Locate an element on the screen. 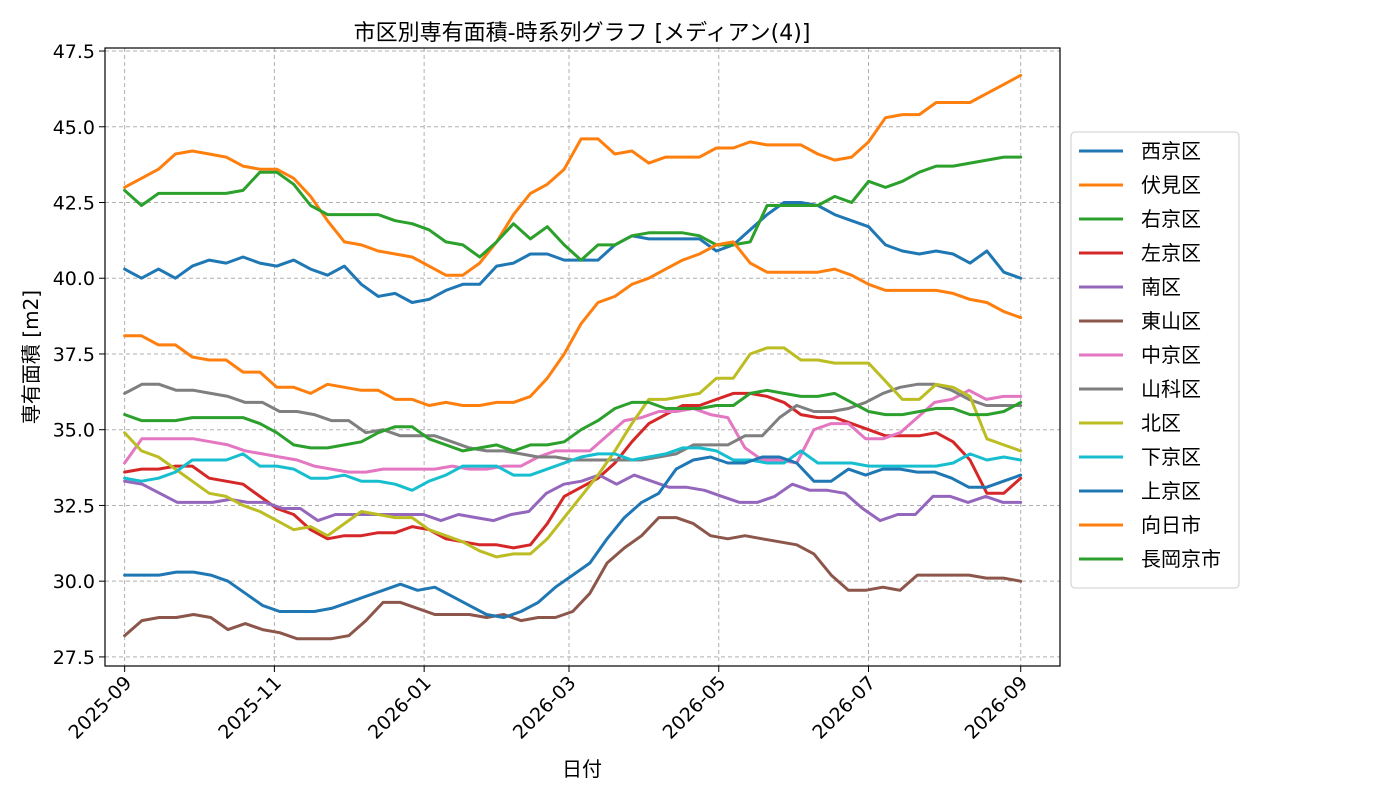  y-tick-label: 40.0 is located at coordinates (74, 279).